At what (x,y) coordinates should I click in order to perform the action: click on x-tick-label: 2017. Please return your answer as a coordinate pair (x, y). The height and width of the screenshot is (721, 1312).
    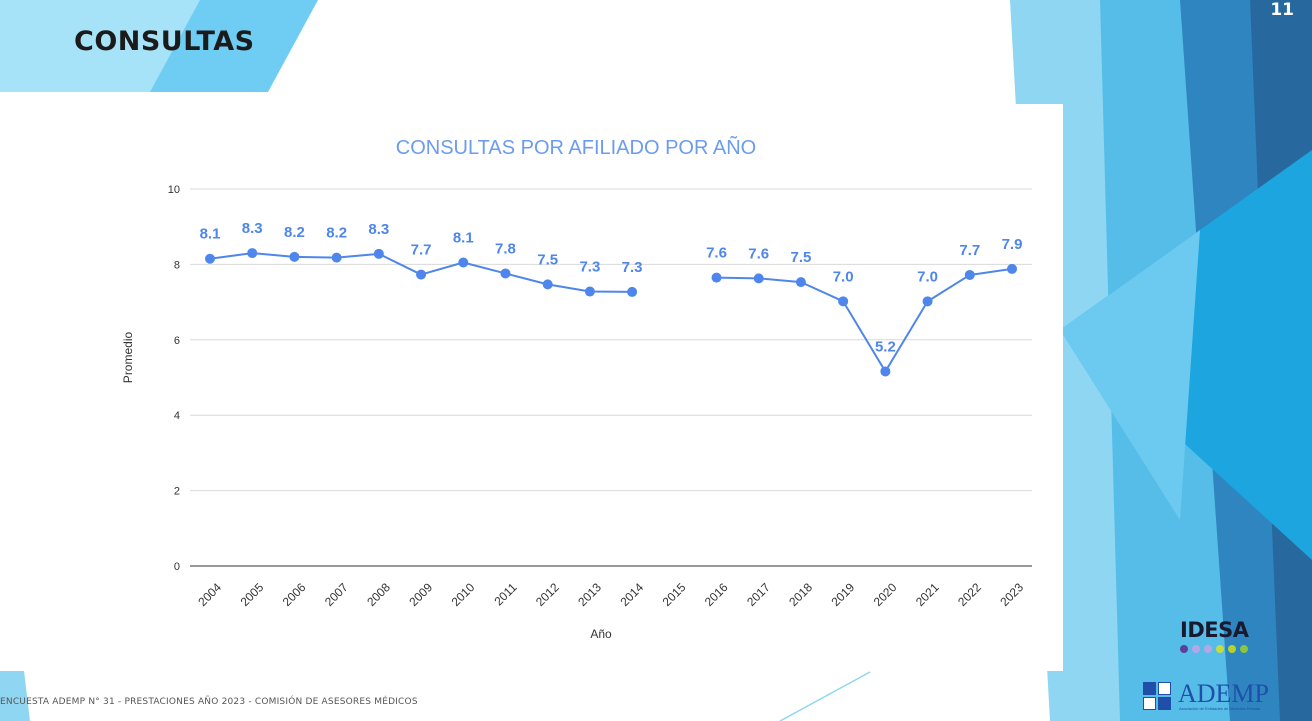
    Looking at the image, I should click on (758, 594).